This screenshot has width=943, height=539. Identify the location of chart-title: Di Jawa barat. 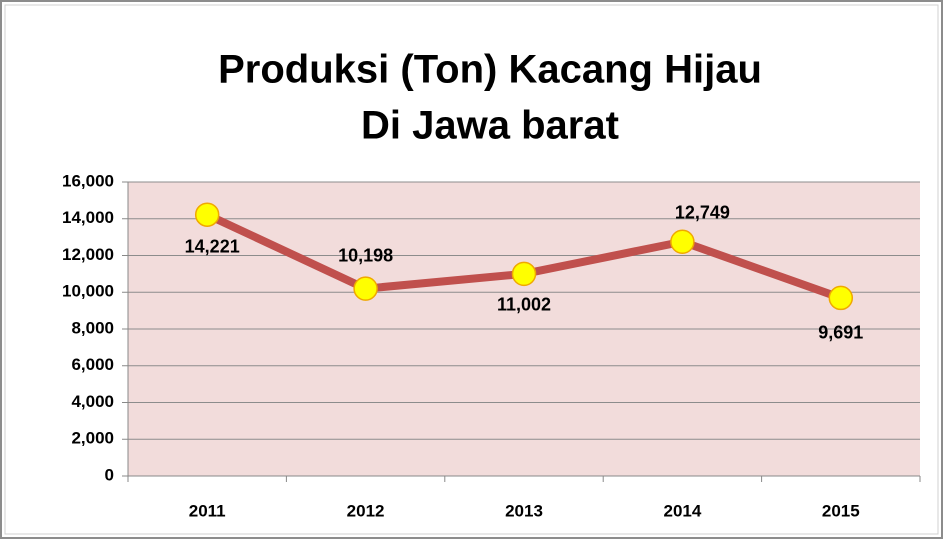
(490, 126).